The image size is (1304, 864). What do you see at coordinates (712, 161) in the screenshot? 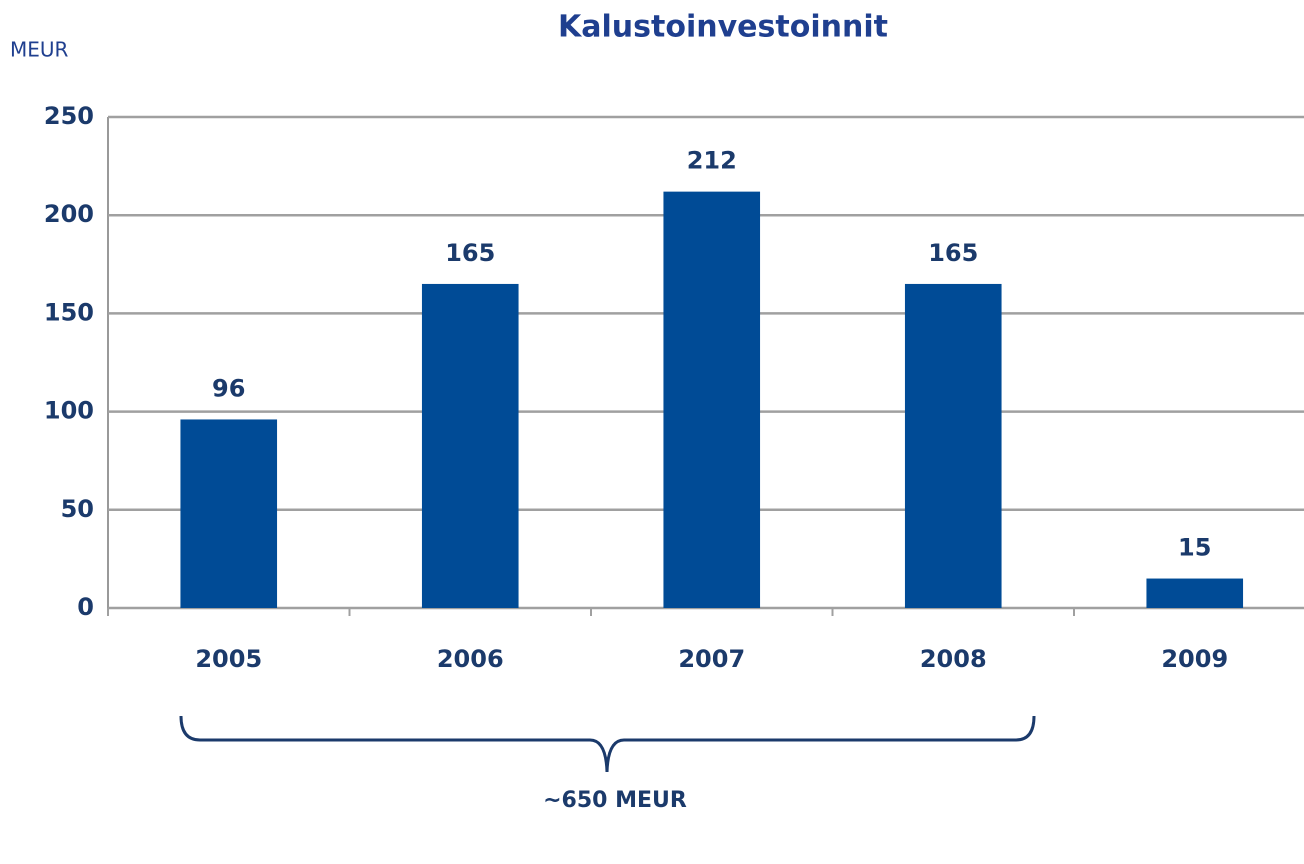
I see `data-label: 212` at bounding box center [712, 161].